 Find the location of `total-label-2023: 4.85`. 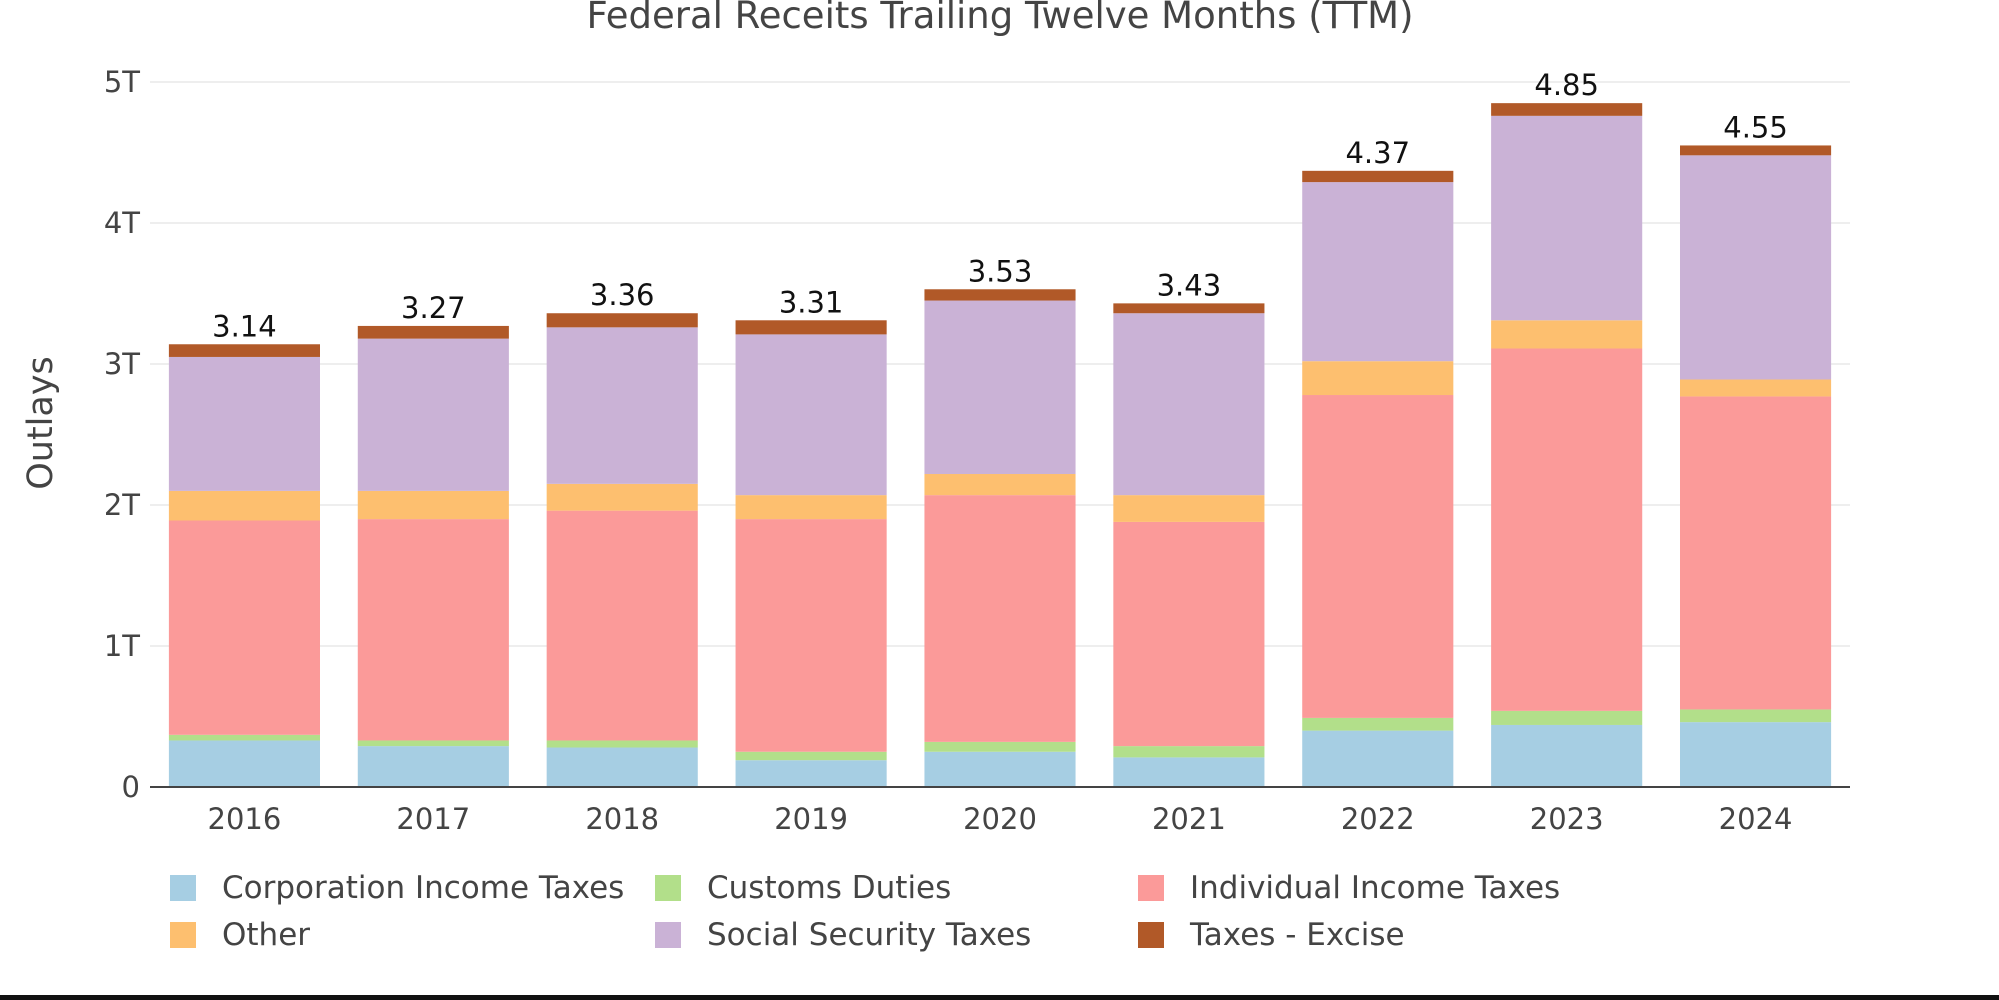

total-label-2023: 4.85 is located at coordinates (1566, 85).